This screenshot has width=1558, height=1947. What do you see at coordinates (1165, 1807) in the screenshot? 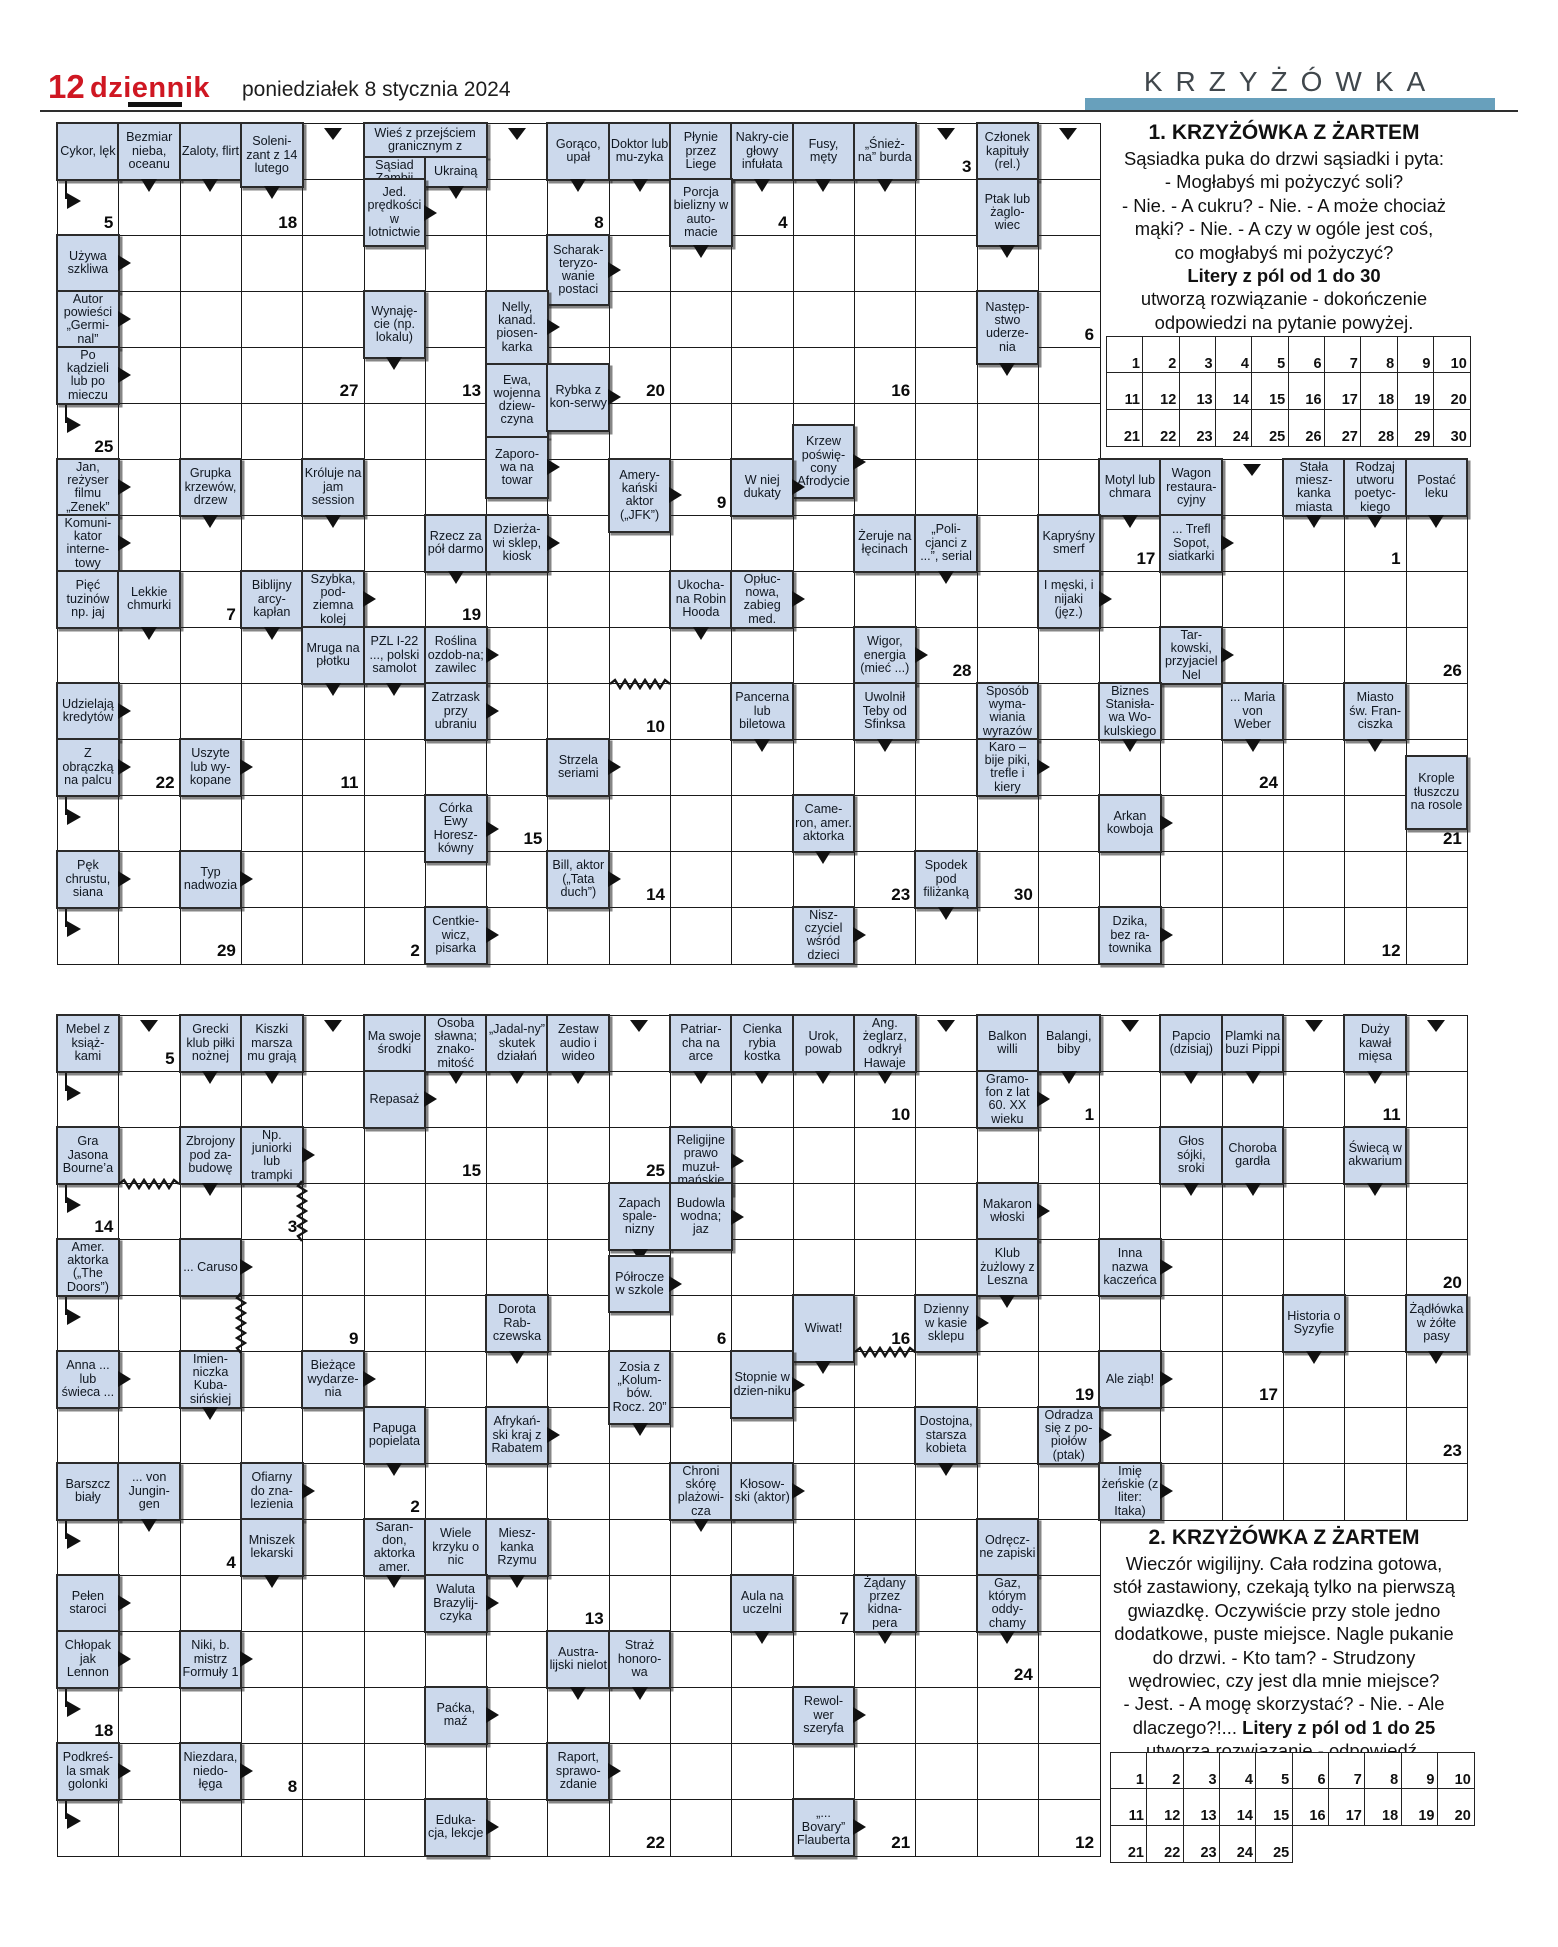
I see `answer-box: 12` at bounding box center [1165, 1807].